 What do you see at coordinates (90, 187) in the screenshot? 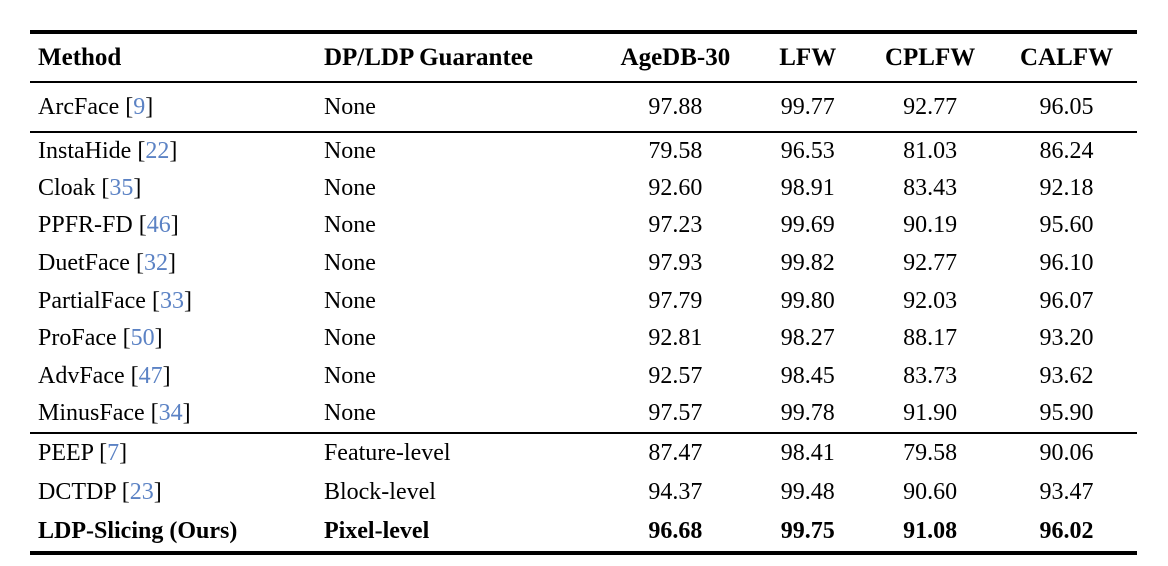
I see `method-cell: Cloak [35]` at bounding box center [90, 187].